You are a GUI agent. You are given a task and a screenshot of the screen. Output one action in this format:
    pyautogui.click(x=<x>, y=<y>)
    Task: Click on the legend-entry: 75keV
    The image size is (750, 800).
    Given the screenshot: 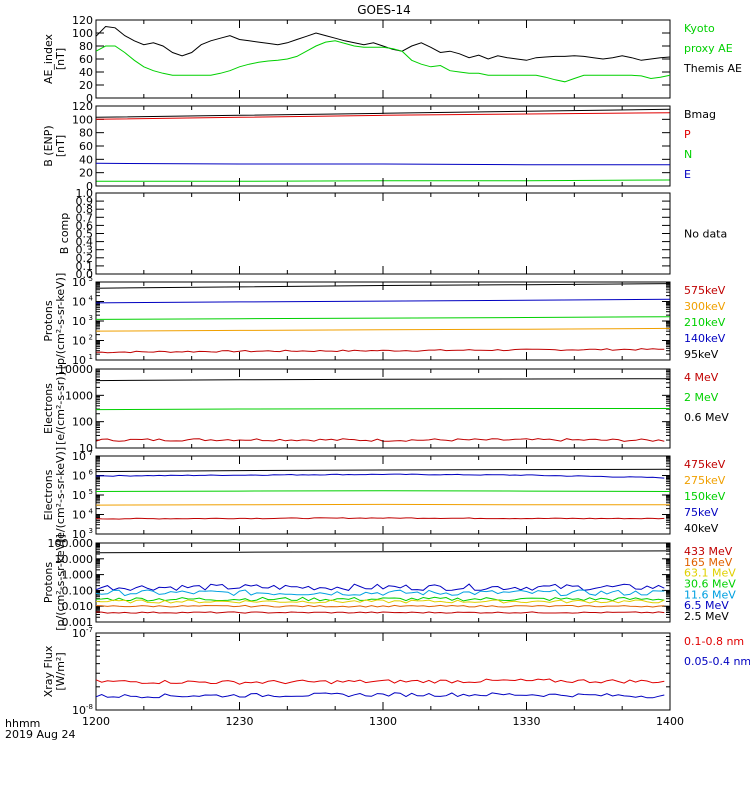 What is the action you would take?
    pyautogui.click(x=701, y=512)
    